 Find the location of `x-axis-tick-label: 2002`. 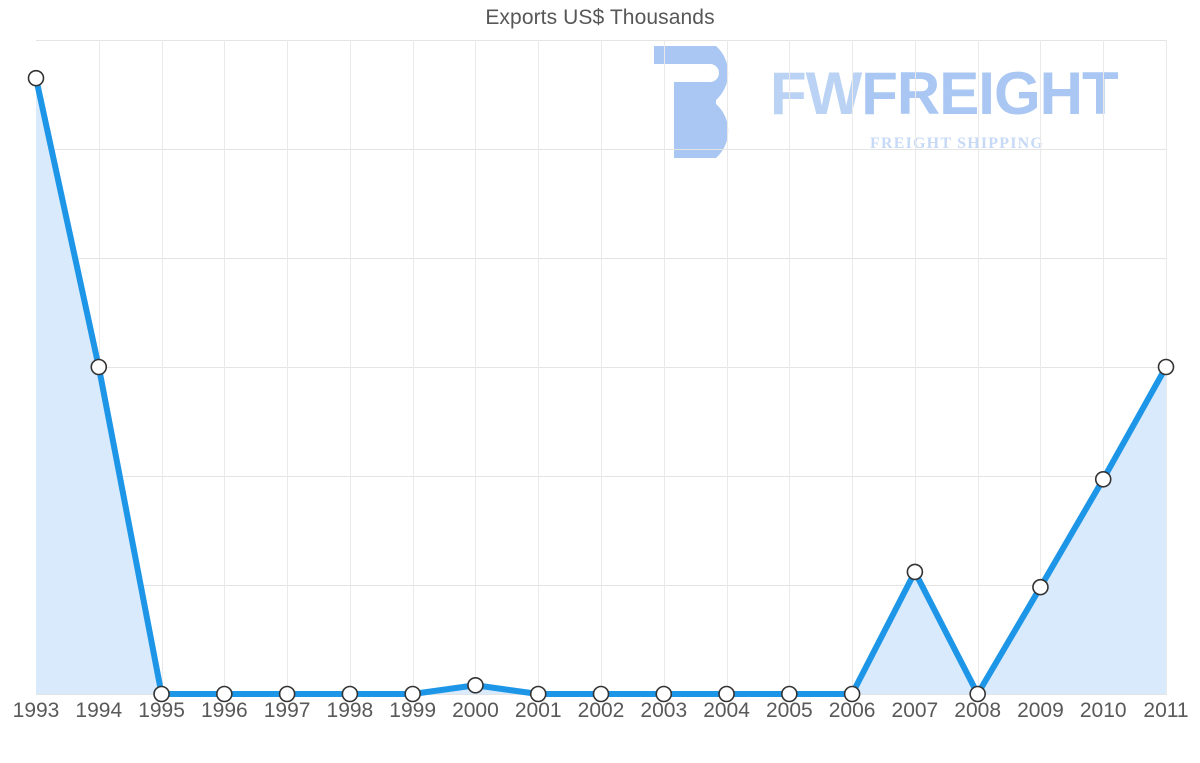

x-axis-tick-label: 2002 is located at coordinates (601, 710).